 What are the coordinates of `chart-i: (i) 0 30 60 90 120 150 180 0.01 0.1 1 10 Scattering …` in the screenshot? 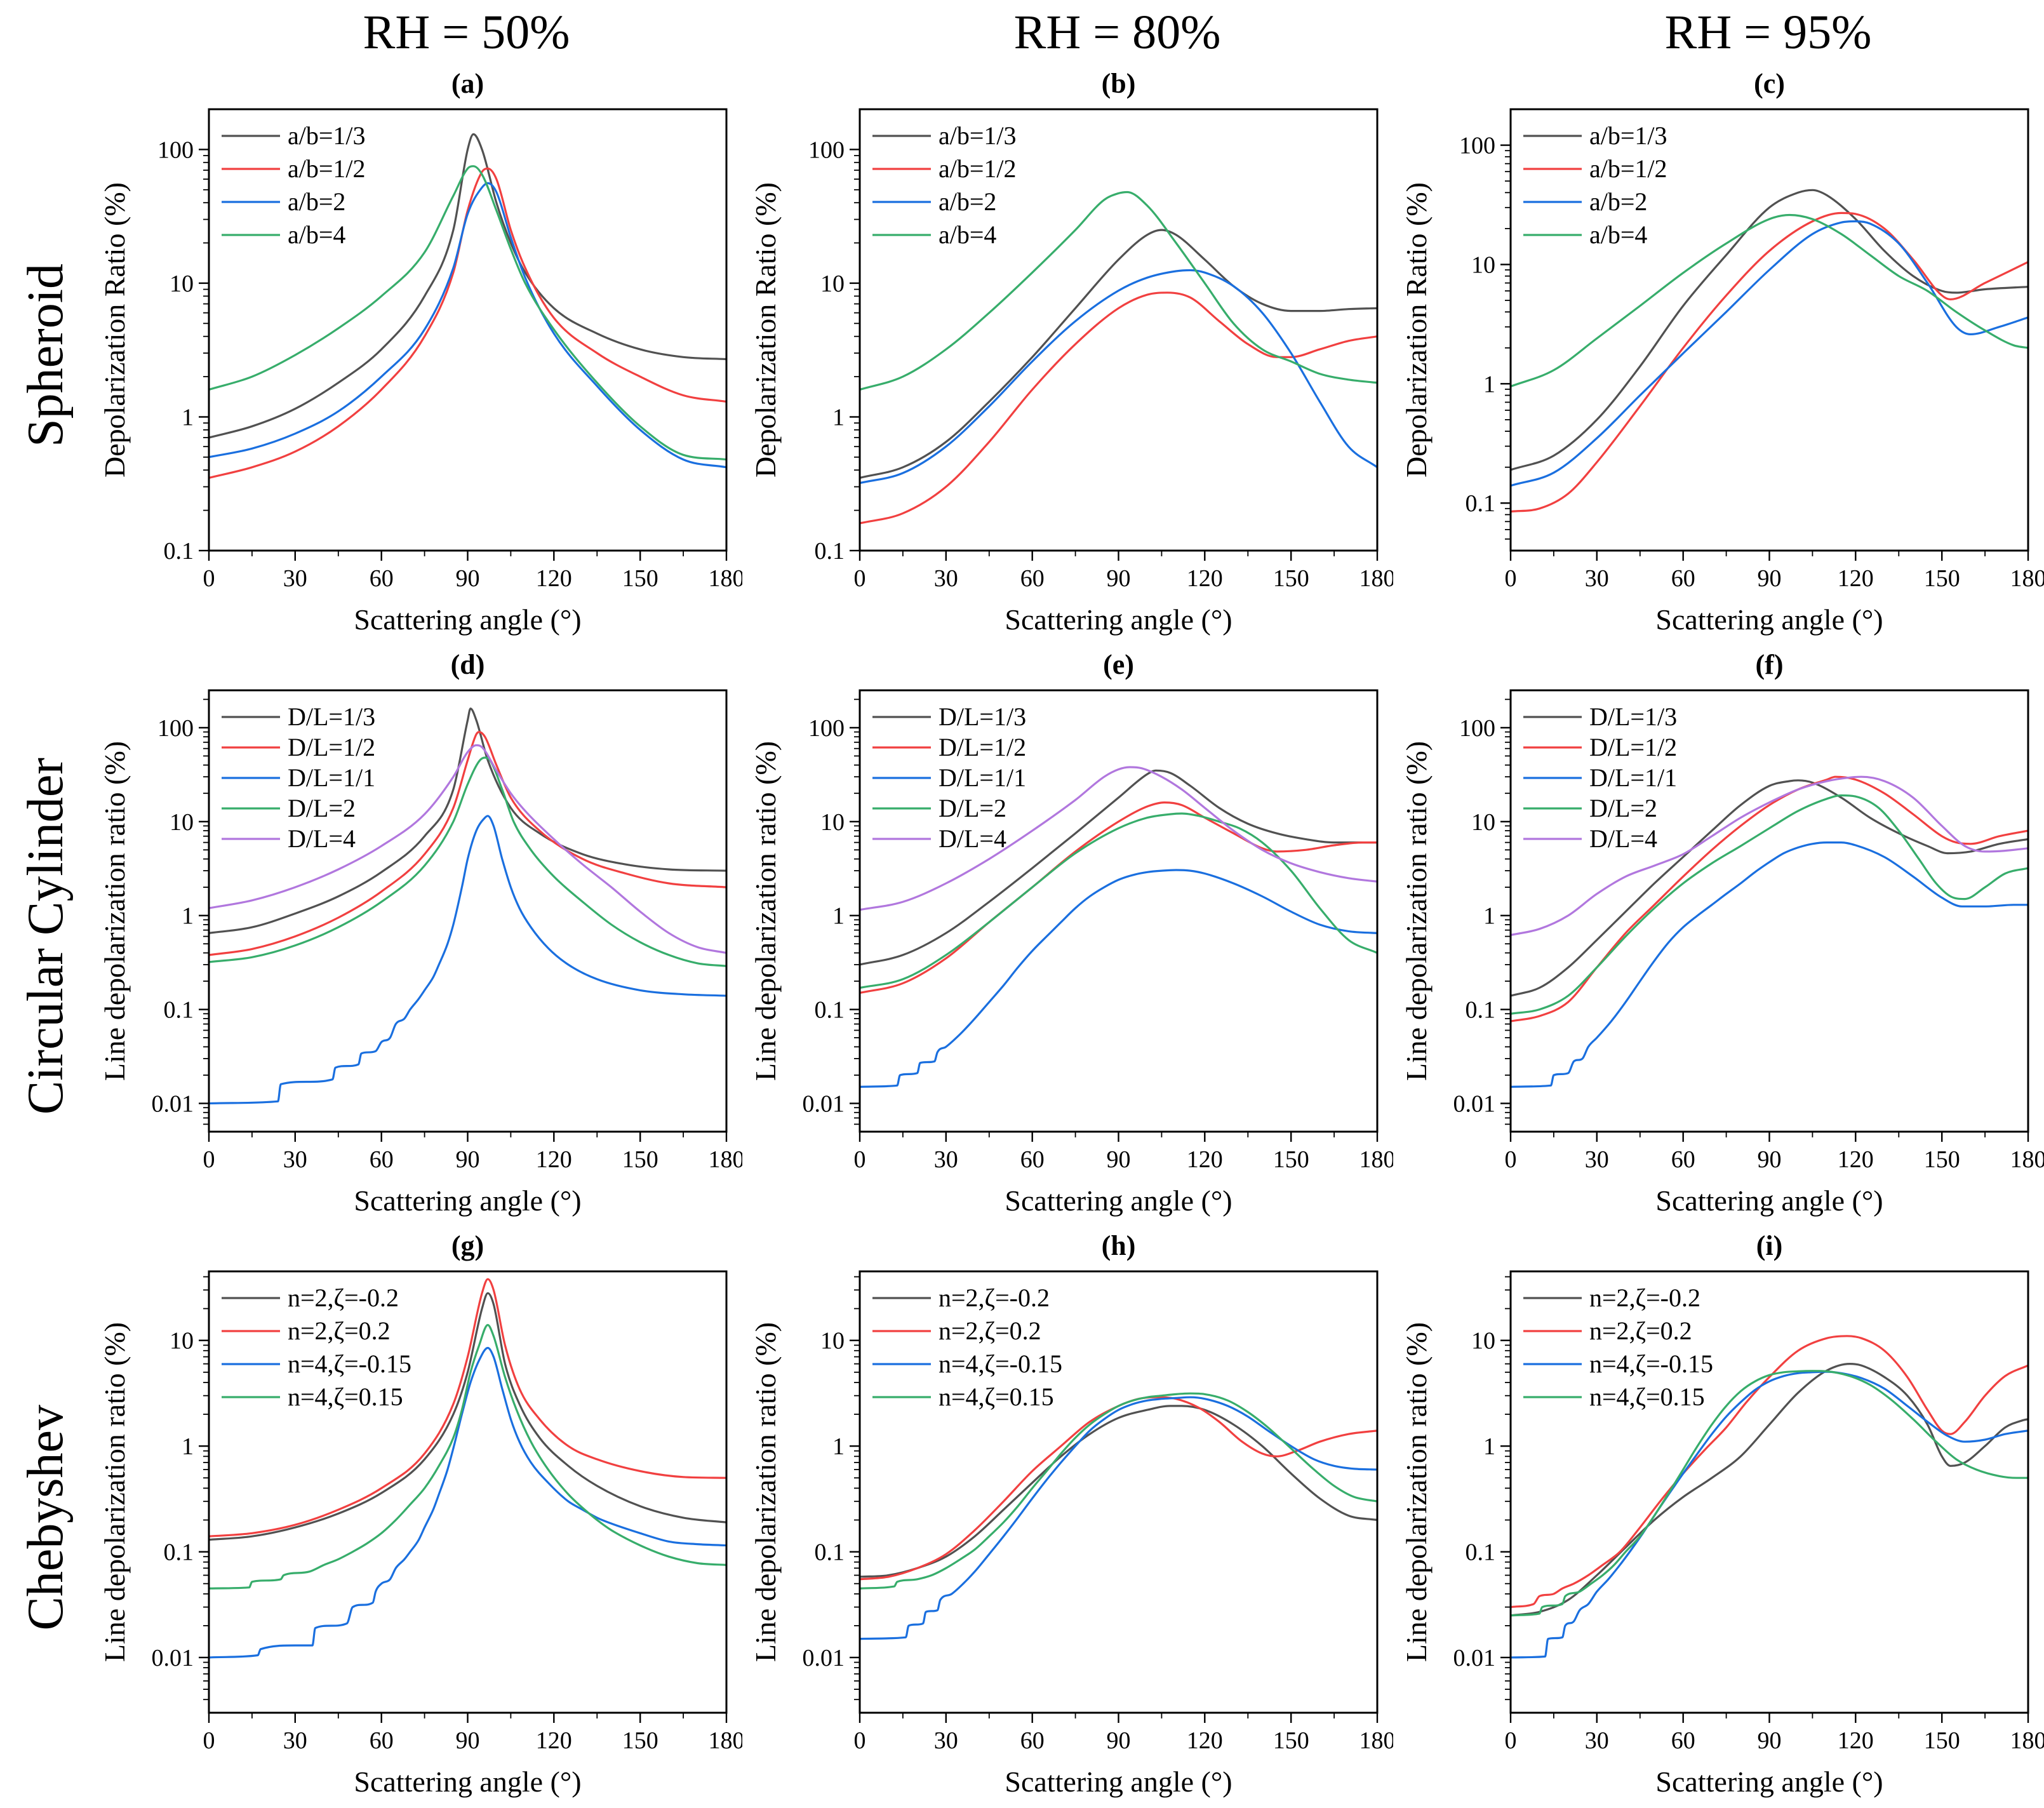 It's located at (1722, 1514).